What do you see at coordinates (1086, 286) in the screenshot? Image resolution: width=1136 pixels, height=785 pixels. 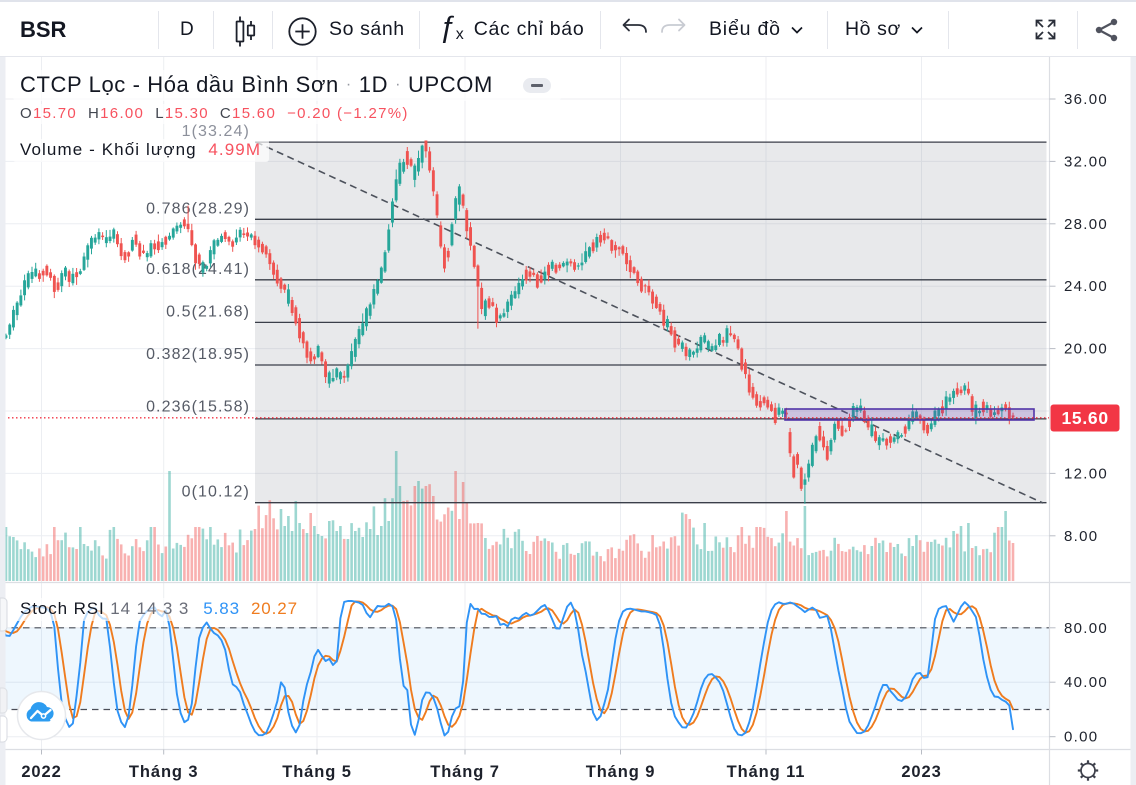 I see `svg-text: 24.00` at bounding box center [1086, 286].